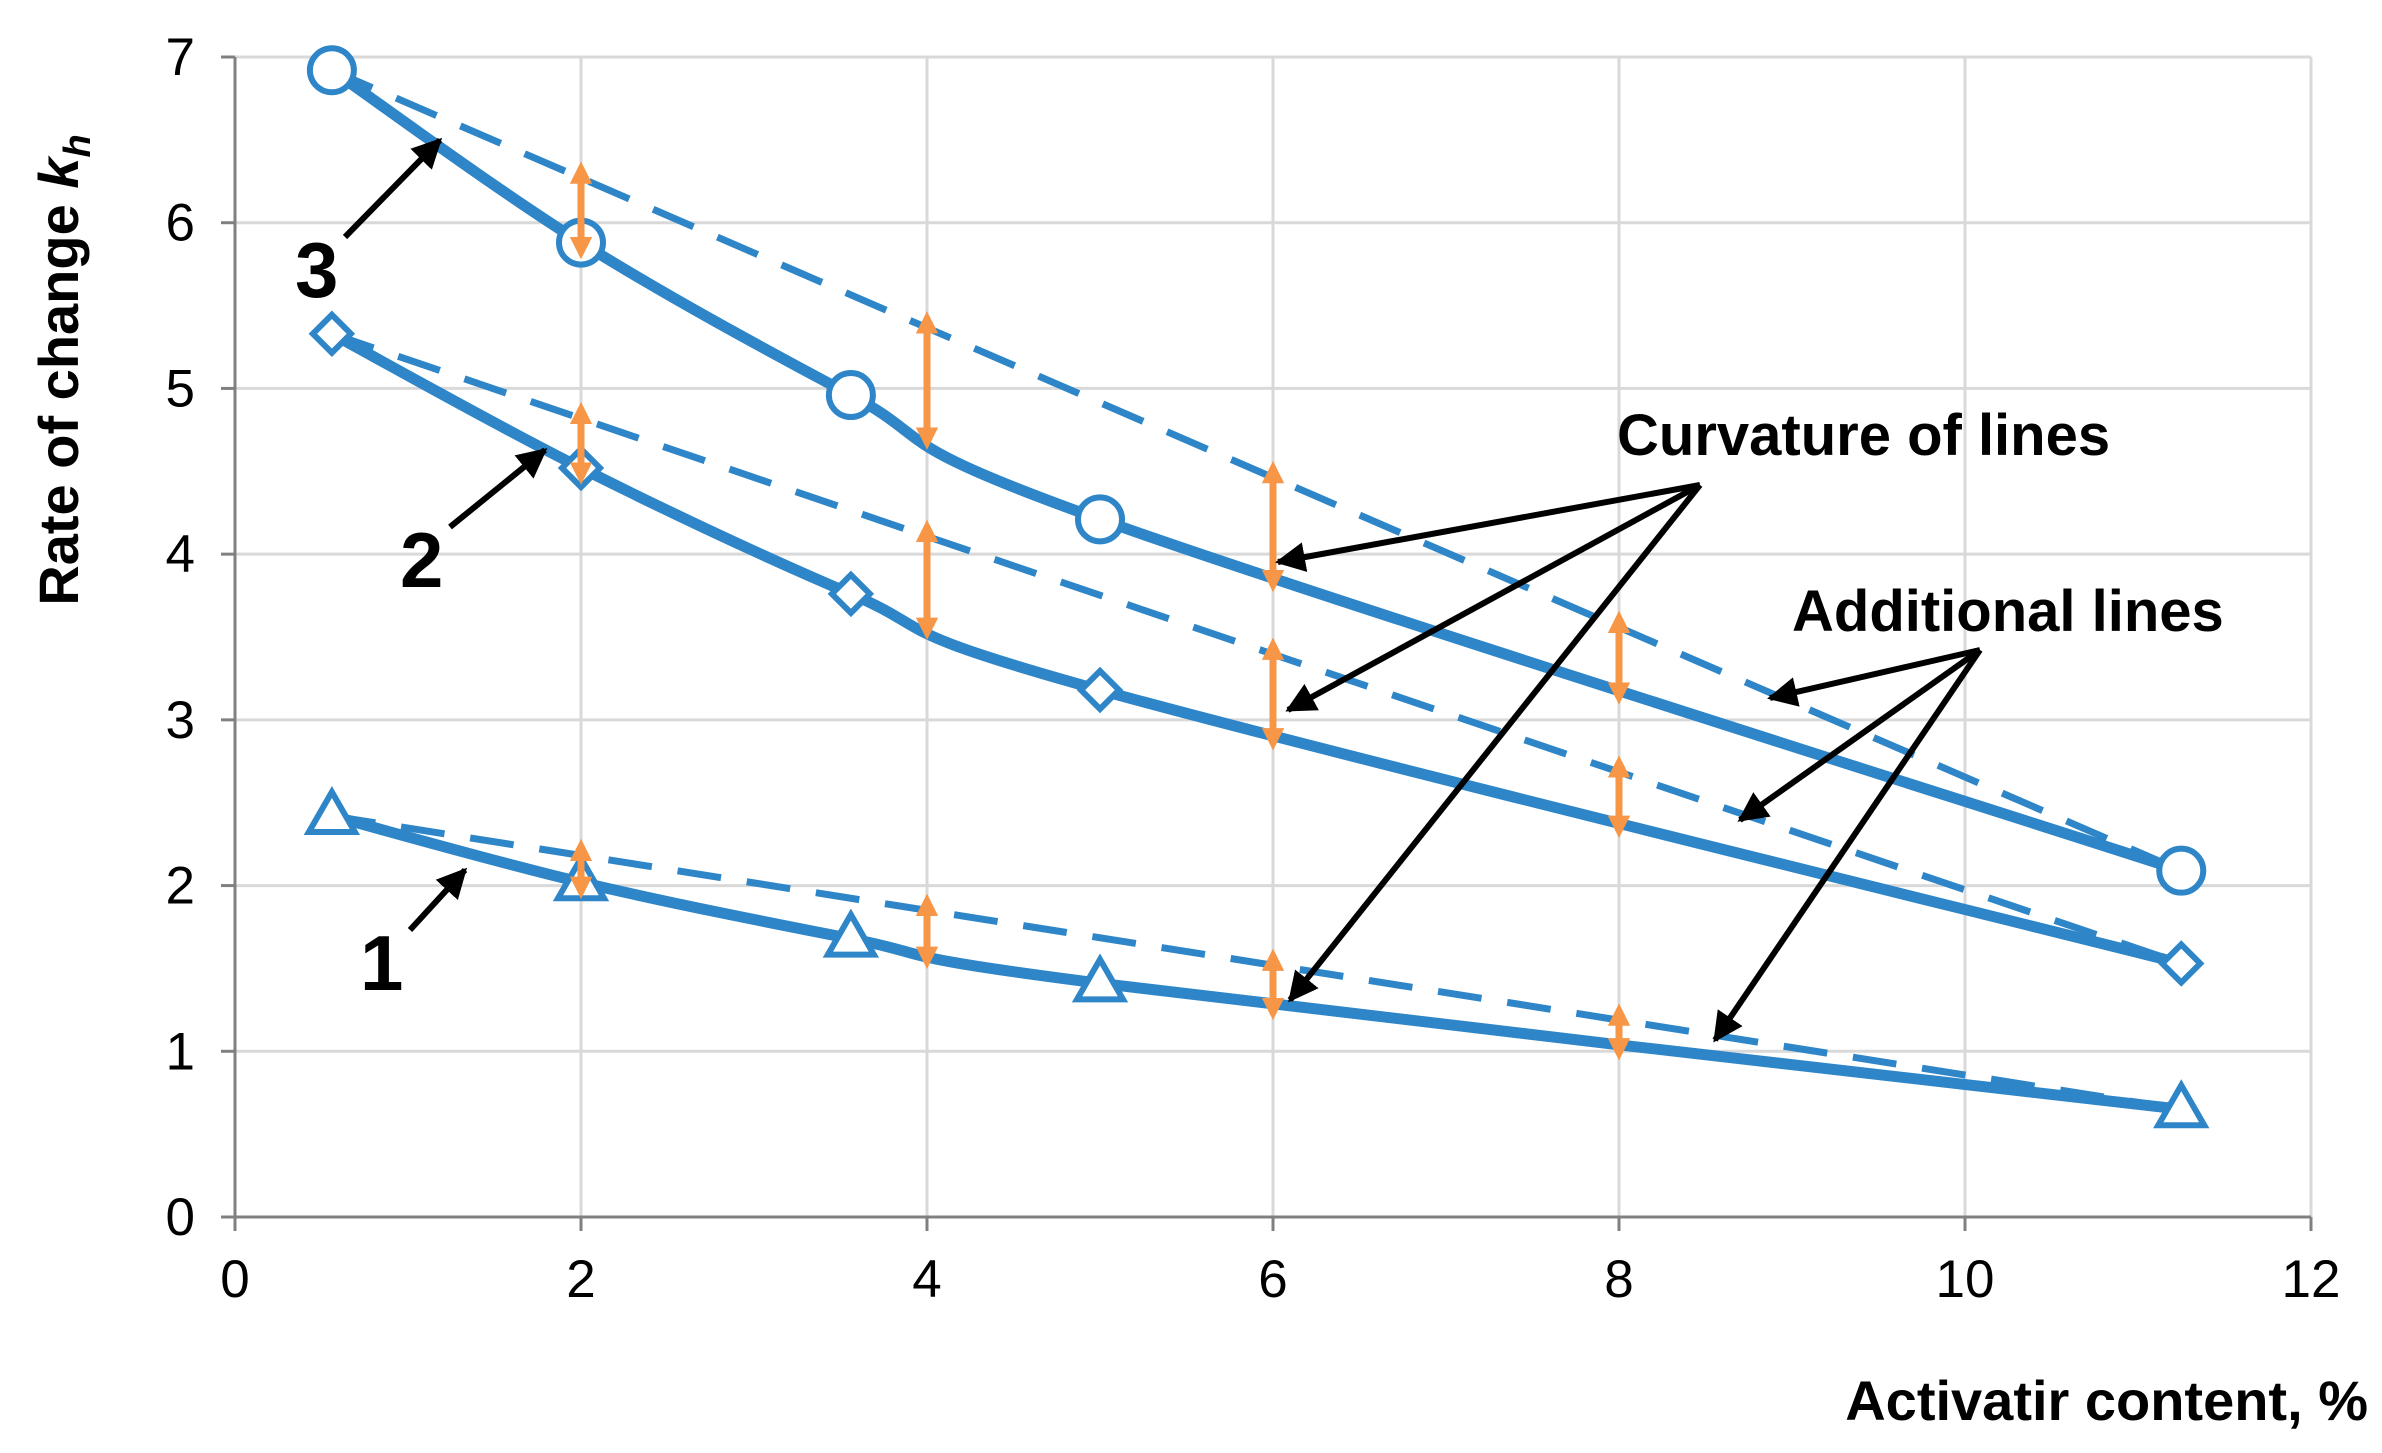 Image resolution: width=2382 pixels, height=1453 pixels. Describe the element at coordinates (316, 270) in the screenshot. I see `series-label-3: 3` at that location.